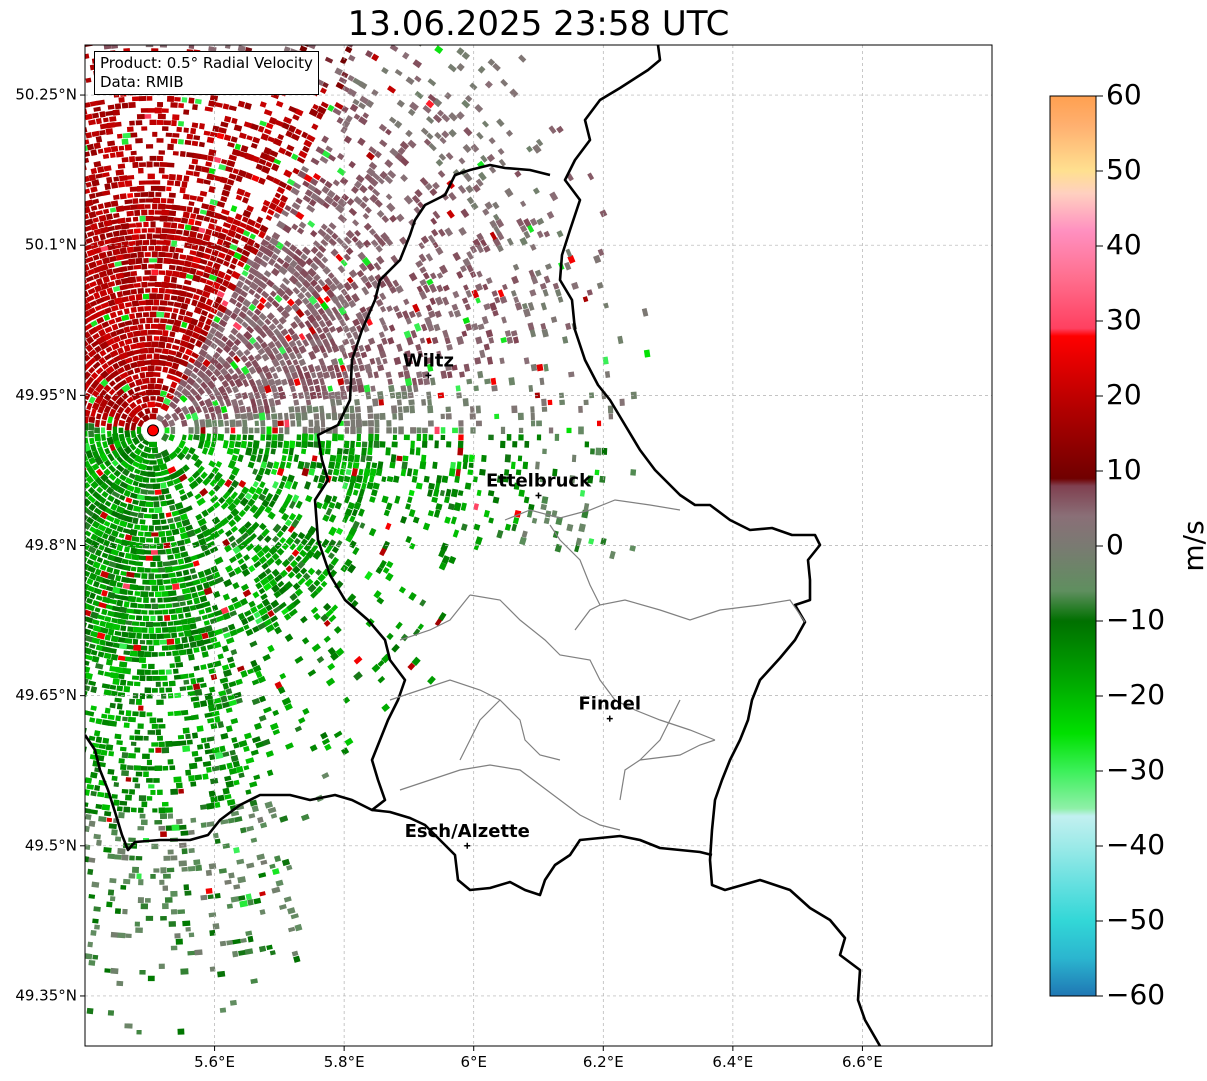 Image resolution: width=1207 pixels, height=1081 pixels. I want to click on lon-tick-label: 6.6°E, so click(862, 1062).